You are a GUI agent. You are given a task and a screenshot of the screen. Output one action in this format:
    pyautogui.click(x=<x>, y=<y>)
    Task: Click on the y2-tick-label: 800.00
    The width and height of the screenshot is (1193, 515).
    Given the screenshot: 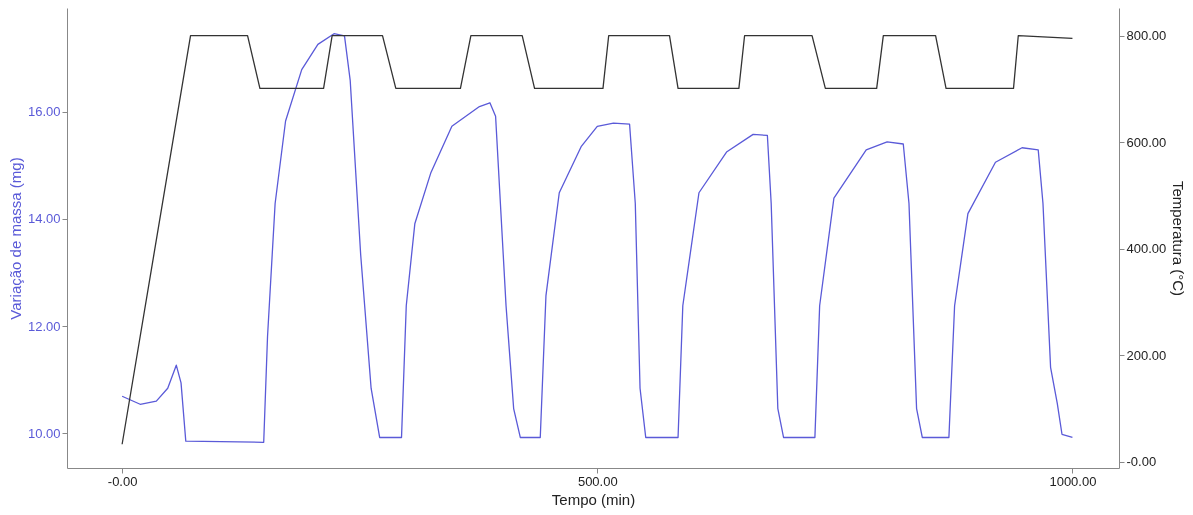 What is the action you would take?
    pyautogui.click(x=1146, y=36)
    